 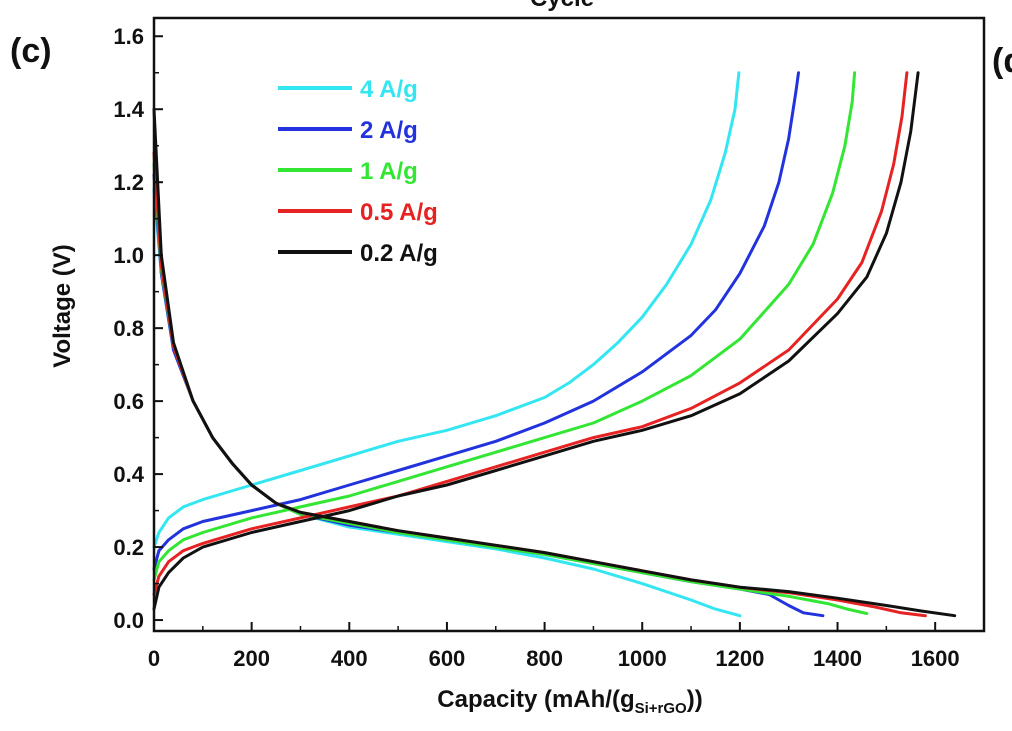 I want to click on y-tick-label: 1.0, so click(x=128, y=255).